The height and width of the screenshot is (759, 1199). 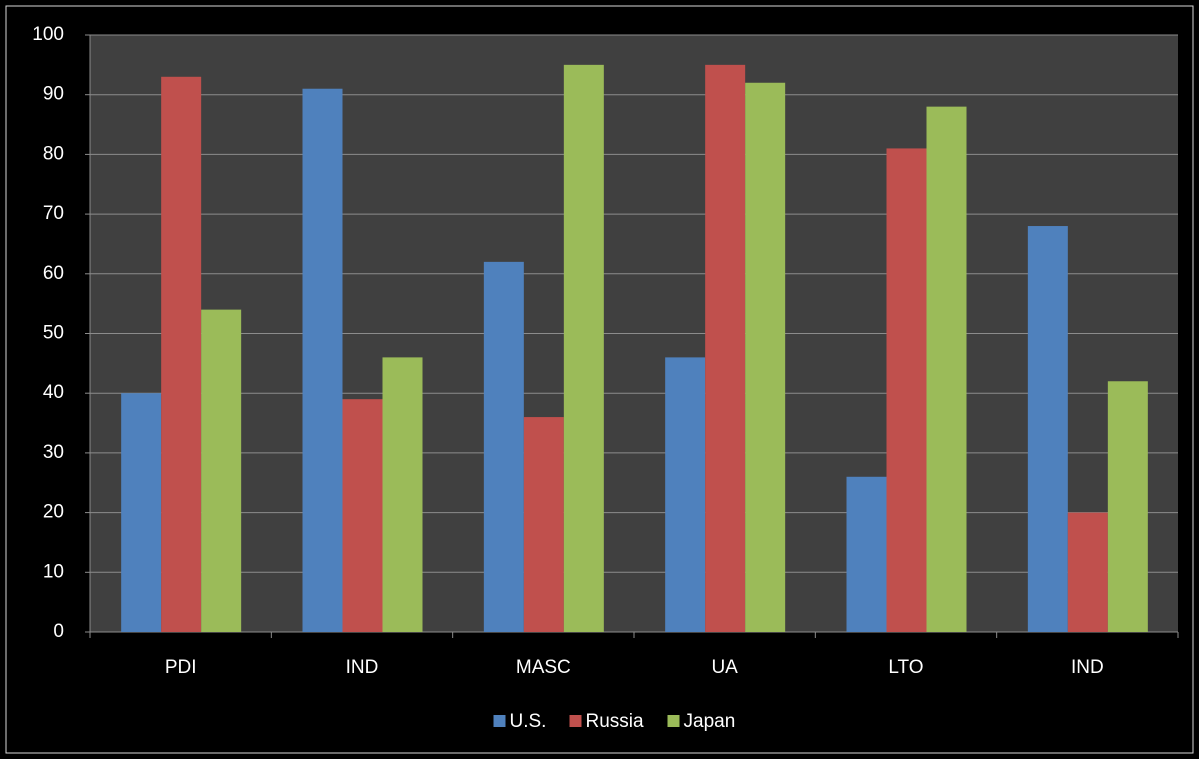 I want to click on y-tick-label: 100, so click(x=48, y=34).